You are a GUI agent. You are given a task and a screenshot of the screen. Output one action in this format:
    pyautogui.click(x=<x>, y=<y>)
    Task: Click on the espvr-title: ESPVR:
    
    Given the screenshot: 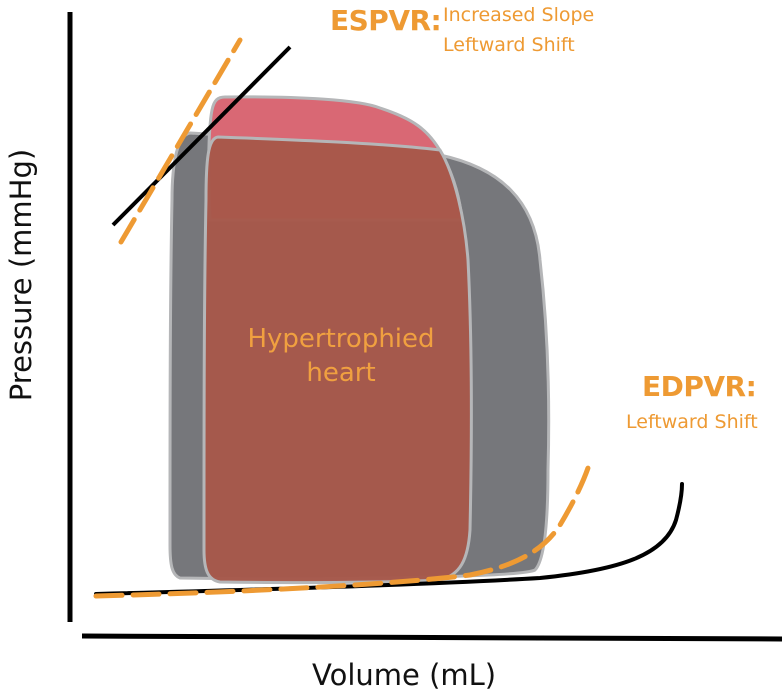 What is the action you would take?
    pyautogui.click(x=386, y=20)
    